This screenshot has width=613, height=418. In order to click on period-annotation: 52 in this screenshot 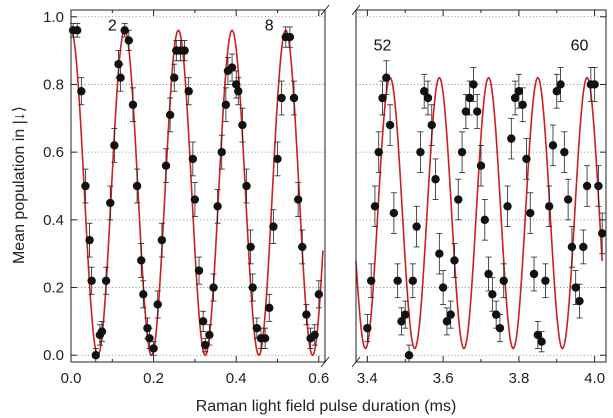, I will do `click(383, 46)`.